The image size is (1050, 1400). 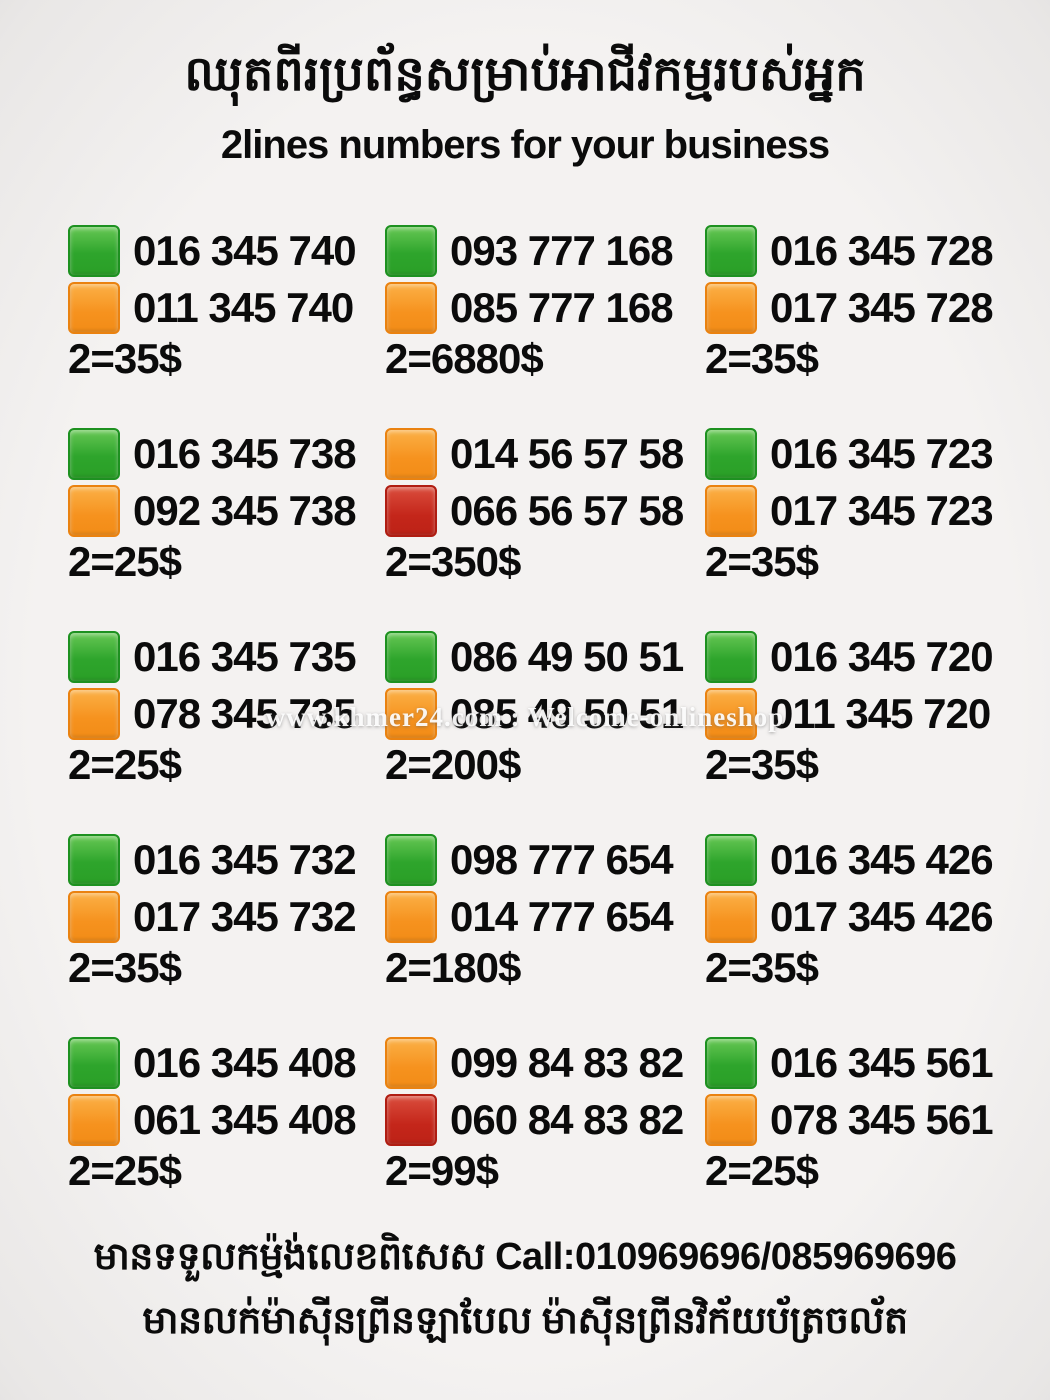 What do you see at coordinates (245, 510) in the screenshot?
I see `phone-number: 092 345 738` at bounding box center [245, 510].